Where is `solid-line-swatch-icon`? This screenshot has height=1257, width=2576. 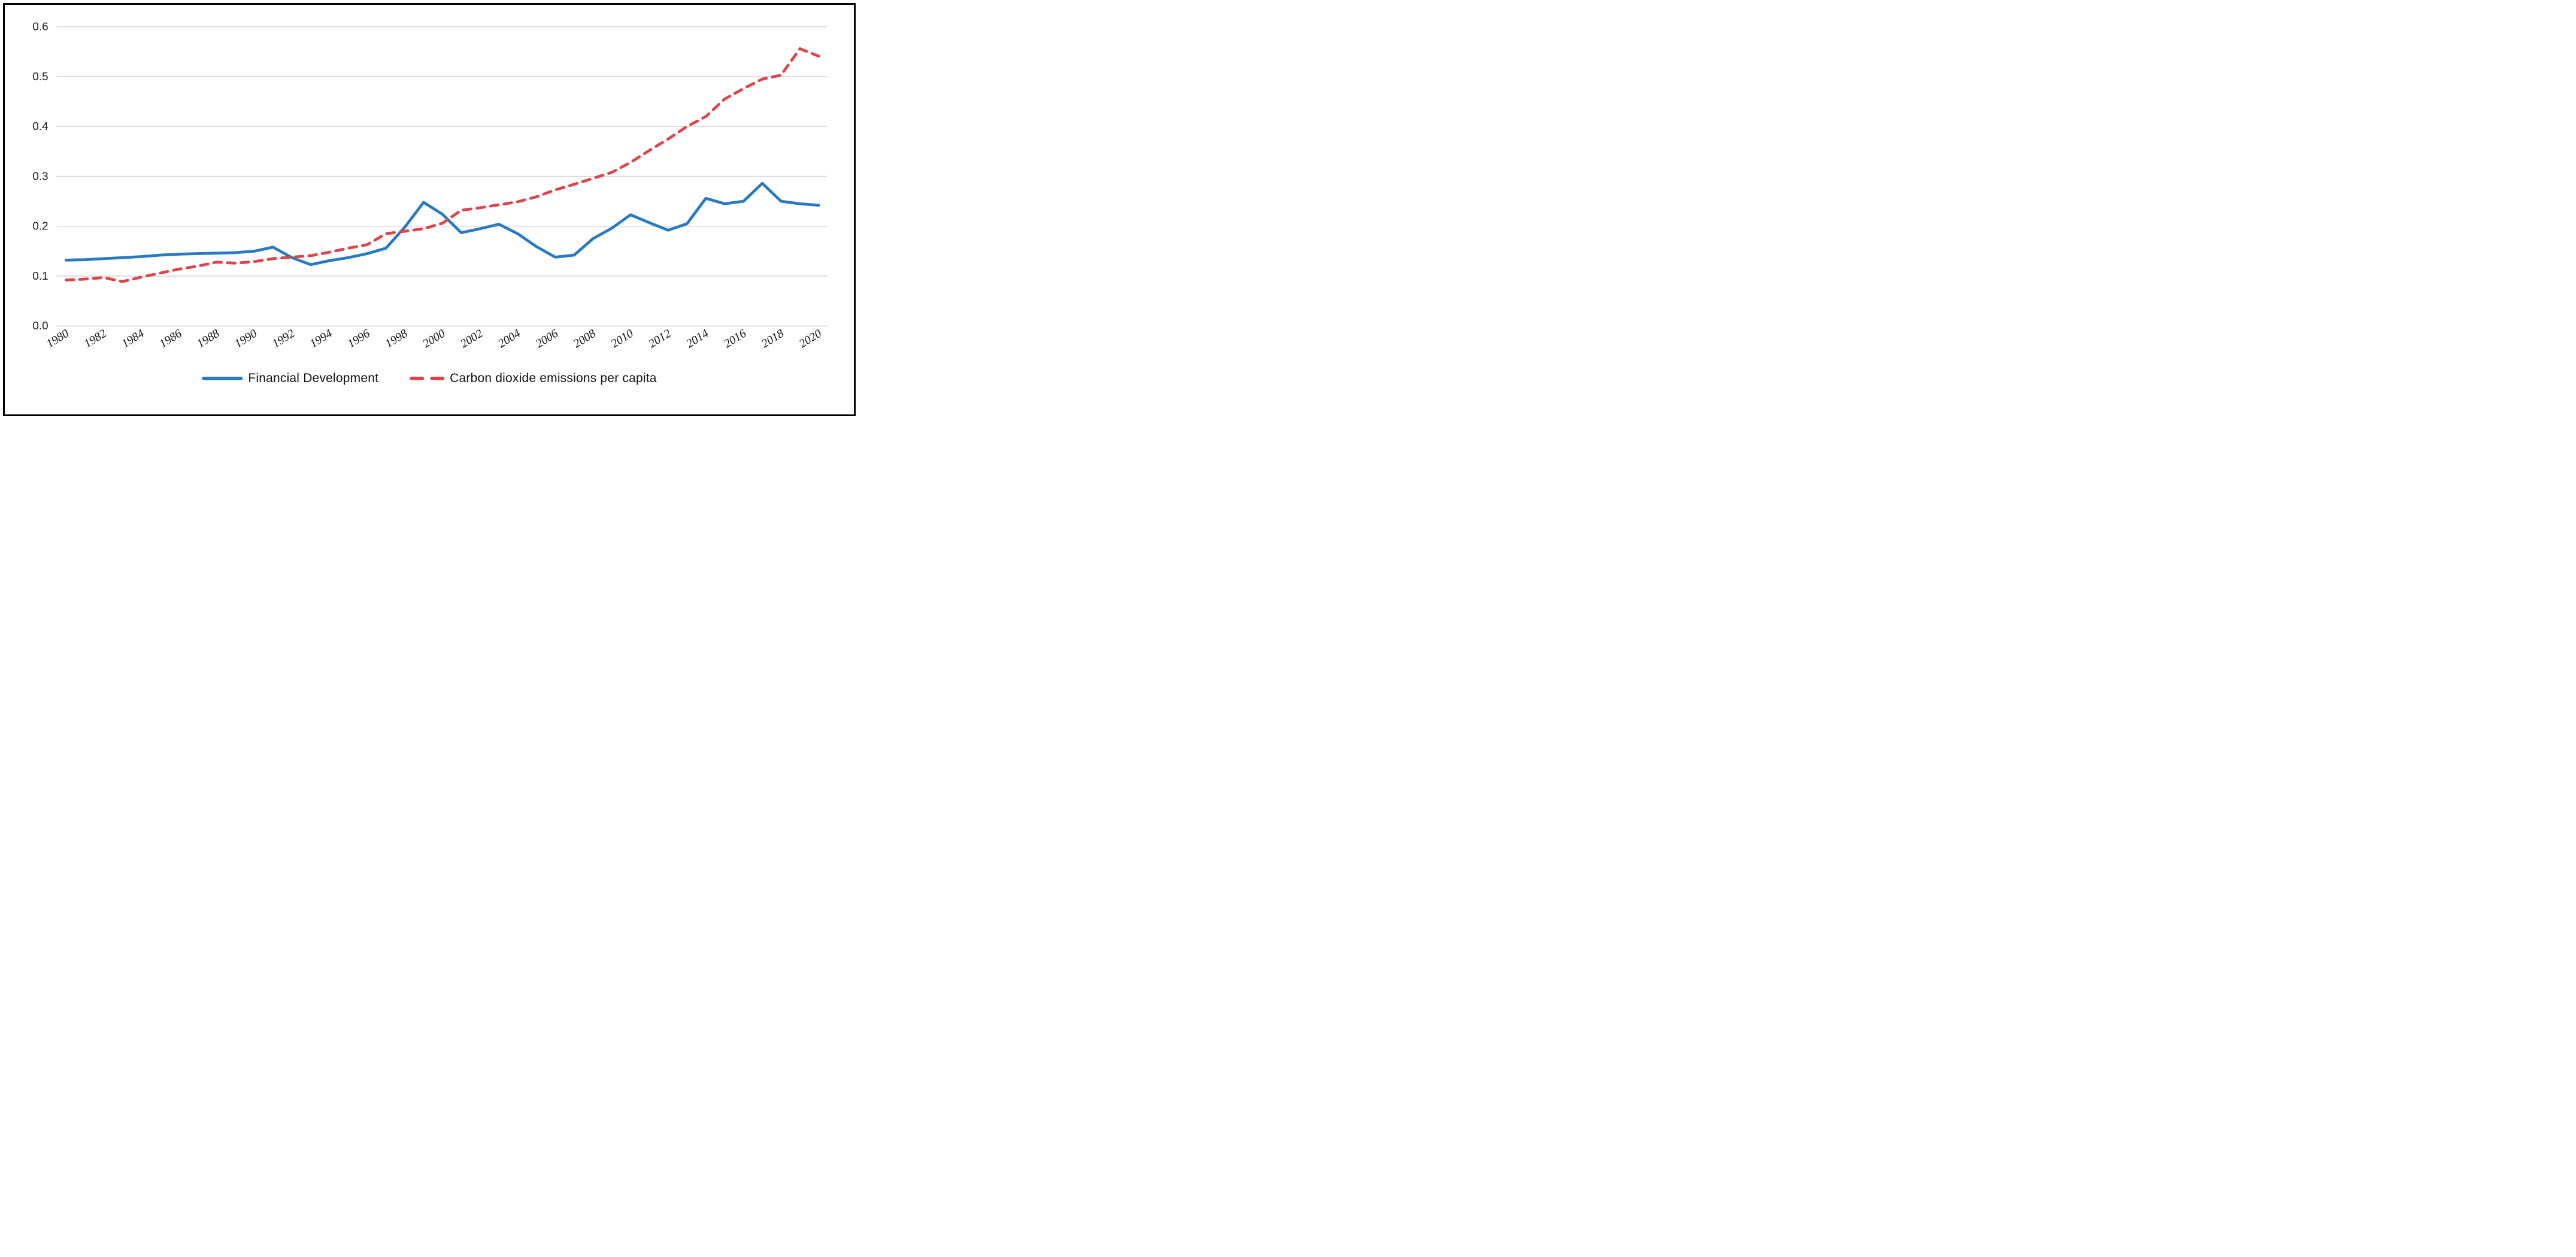
solid-line-swatch-icon is located at coordinates (222, 378).